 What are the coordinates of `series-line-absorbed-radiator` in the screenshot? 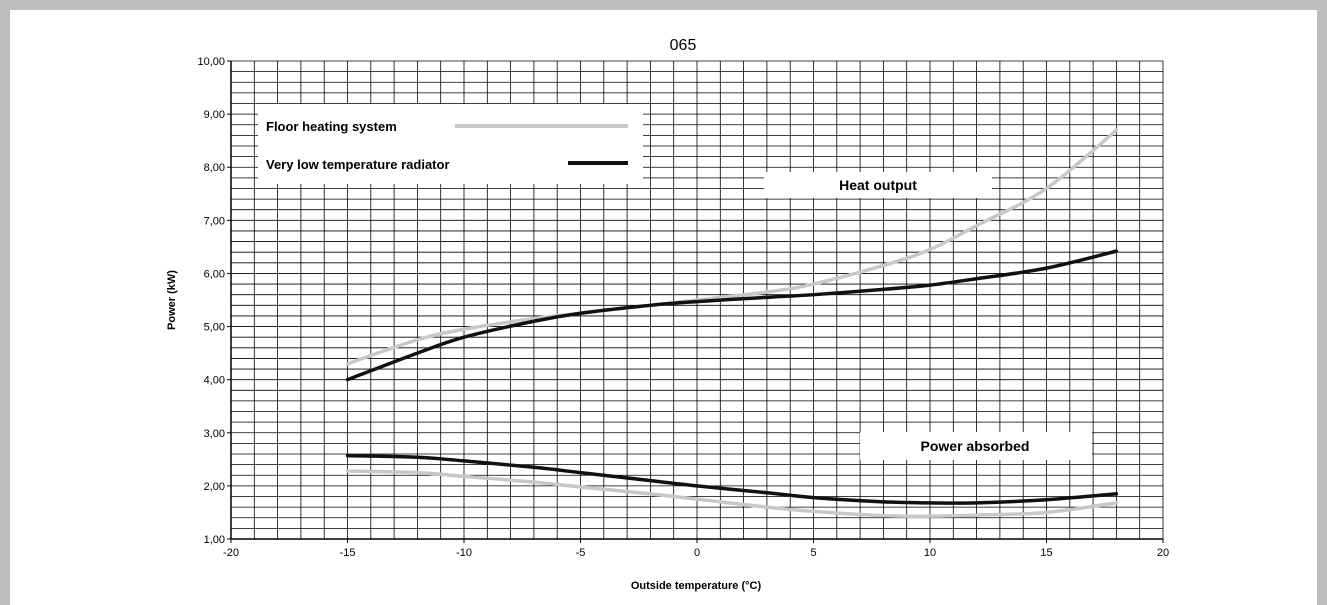 It's located at (732, 479).